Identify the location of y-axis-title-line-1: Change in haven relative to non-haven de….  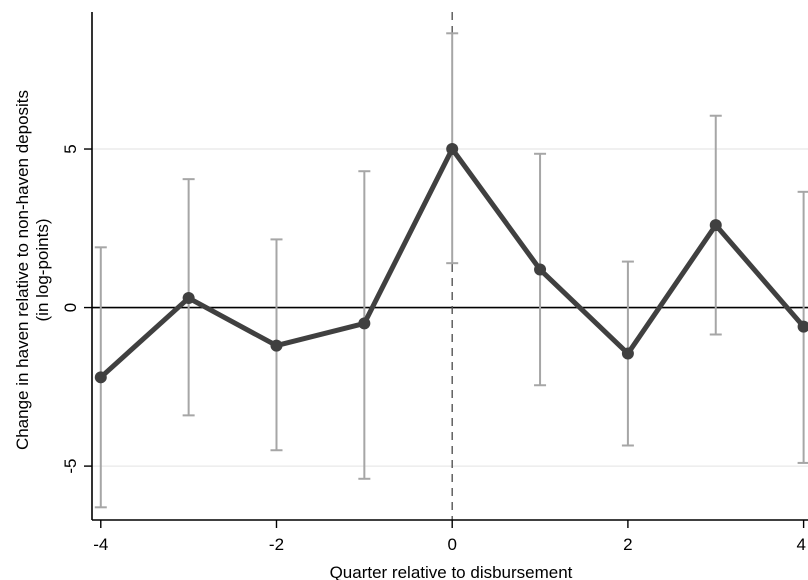
(22, 270).